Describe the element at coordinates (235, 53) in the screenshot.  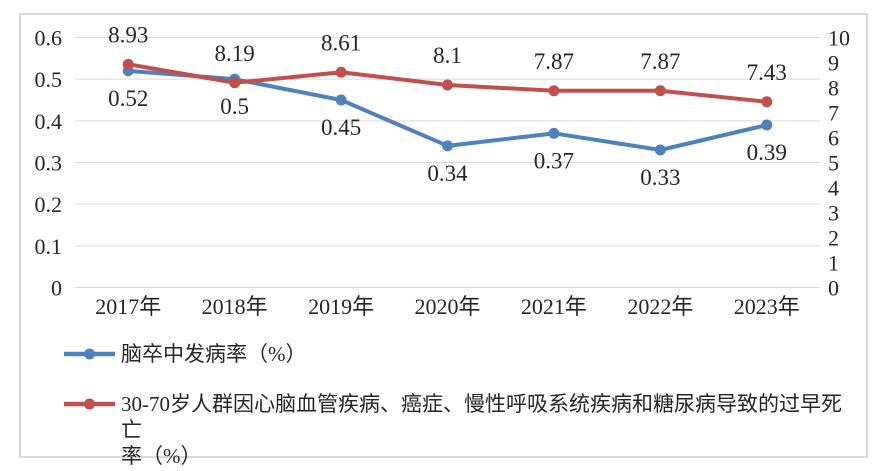
I see `data-label: 8.19` at that location.